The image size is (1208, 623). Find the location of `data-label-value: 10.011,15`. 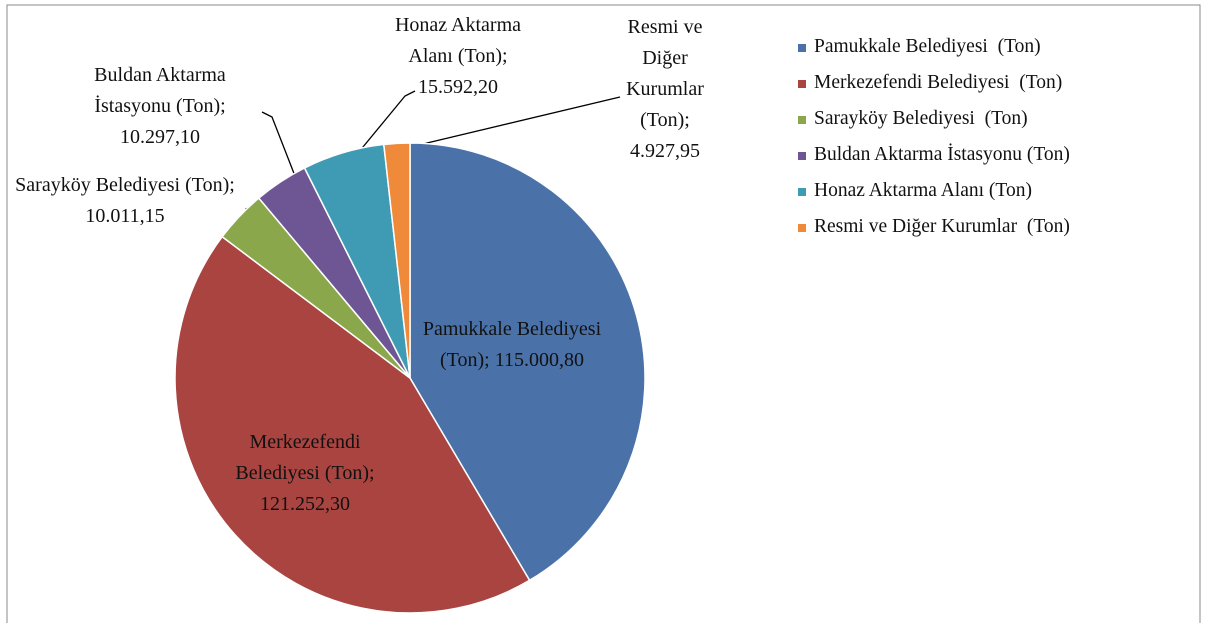

data-label-value: 10.011,15 is located at coordinates (125, 216).